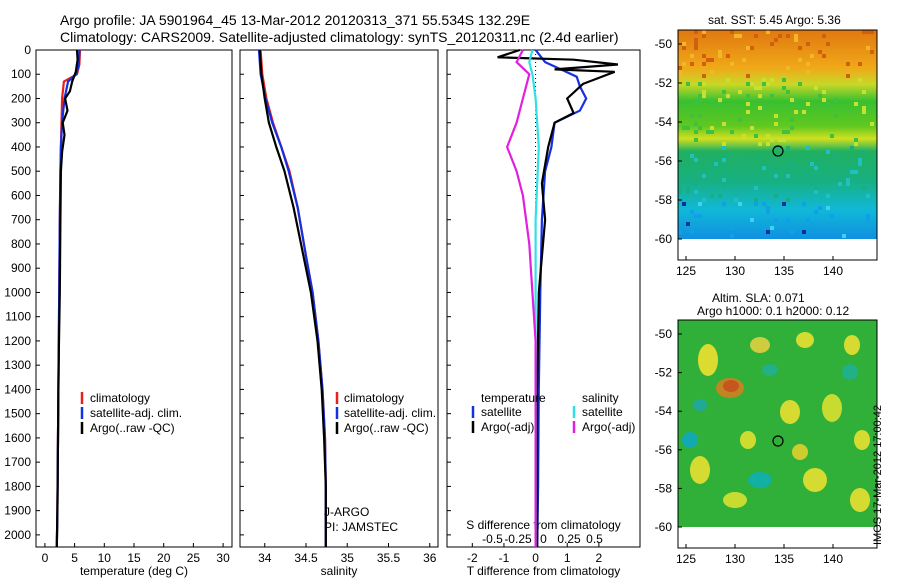  What do you see at coordinates (265, 558) in the screenshot?
I see `x-tick-label: 34` at bounding box center [265, 558].